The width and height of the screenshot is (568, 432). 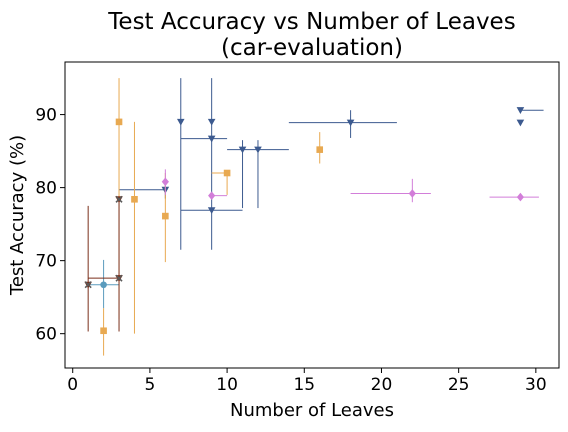 I want to click on y-tick-label: 60, so click(x=46, y=335).